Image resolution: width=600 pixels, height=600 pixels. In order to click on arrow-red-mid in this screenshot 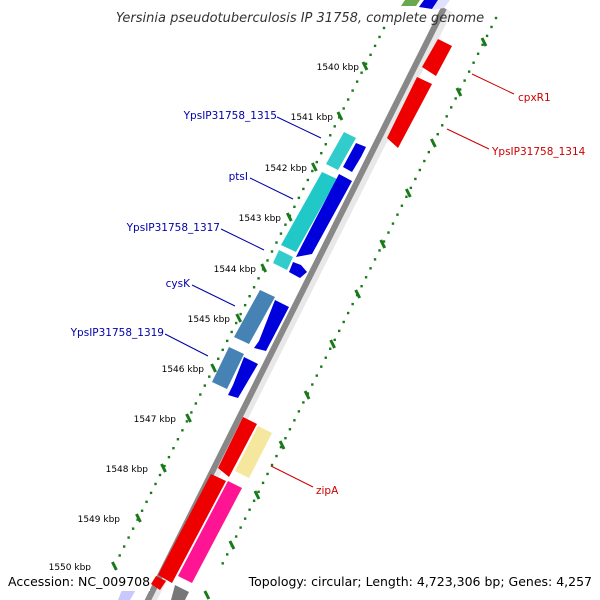, I will do `click(237, 447)`.